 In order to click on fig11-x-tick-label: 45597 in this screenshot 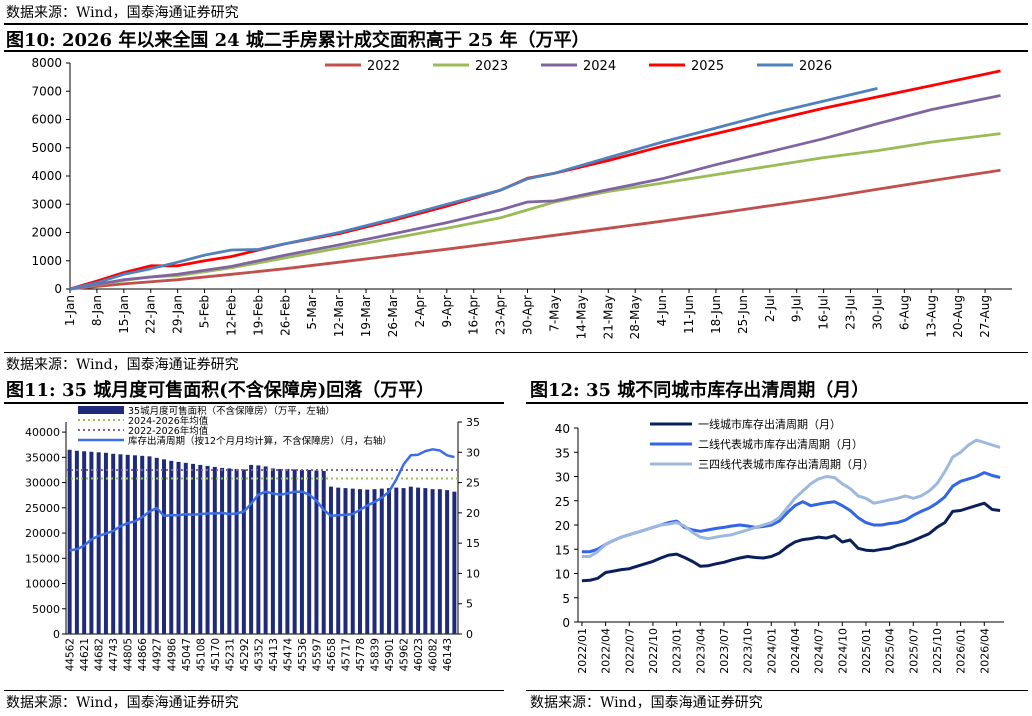, I will do `click(317, 654)`.